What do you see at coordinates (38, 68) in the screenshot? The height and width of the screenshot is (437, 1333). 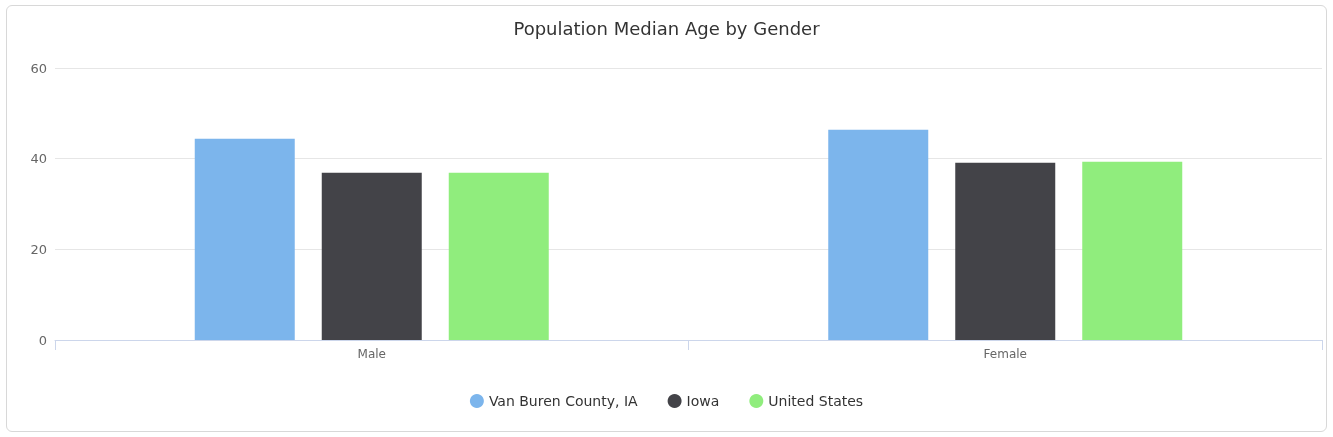 I see `y-tick-label: 60` at bounding box center [38, 68].